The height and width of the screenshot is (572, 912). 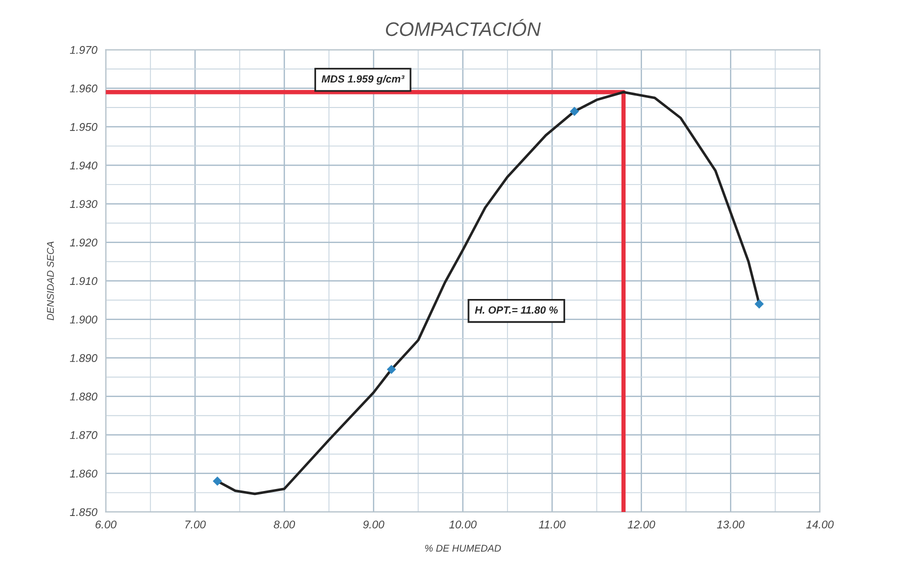 I want to click on chart-title: COMPACTACIÓN, so click(x=463, y=27).